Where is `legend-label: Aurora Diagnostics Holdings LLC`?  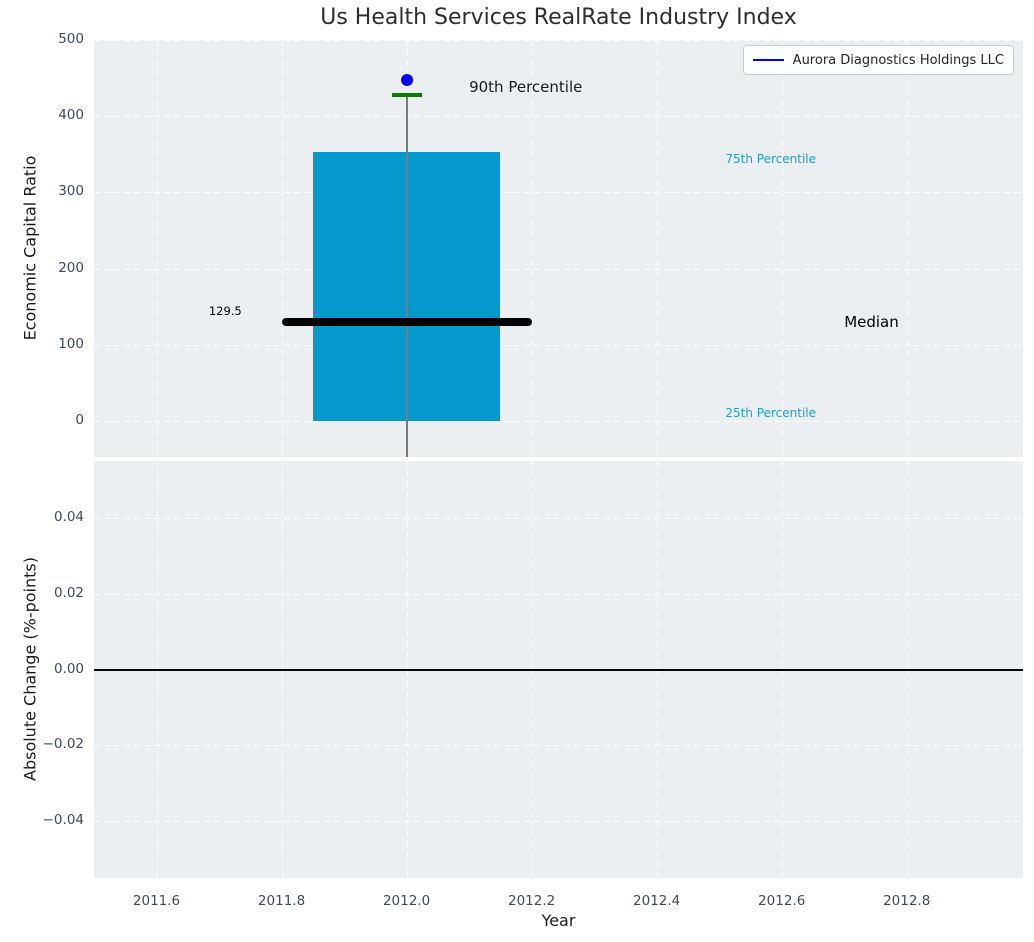 legend-label: Aurora Diagnostics Holdings LLC is located at coordinates (898, 60).